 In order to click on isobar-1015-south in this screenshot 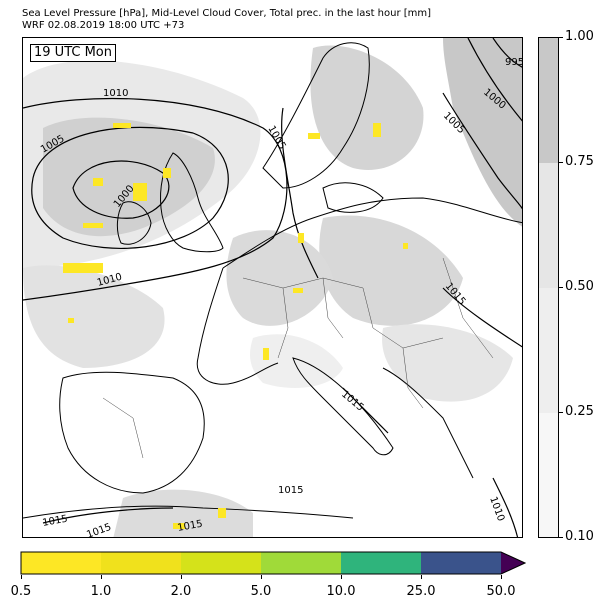, I will do `click(108, 515)`.